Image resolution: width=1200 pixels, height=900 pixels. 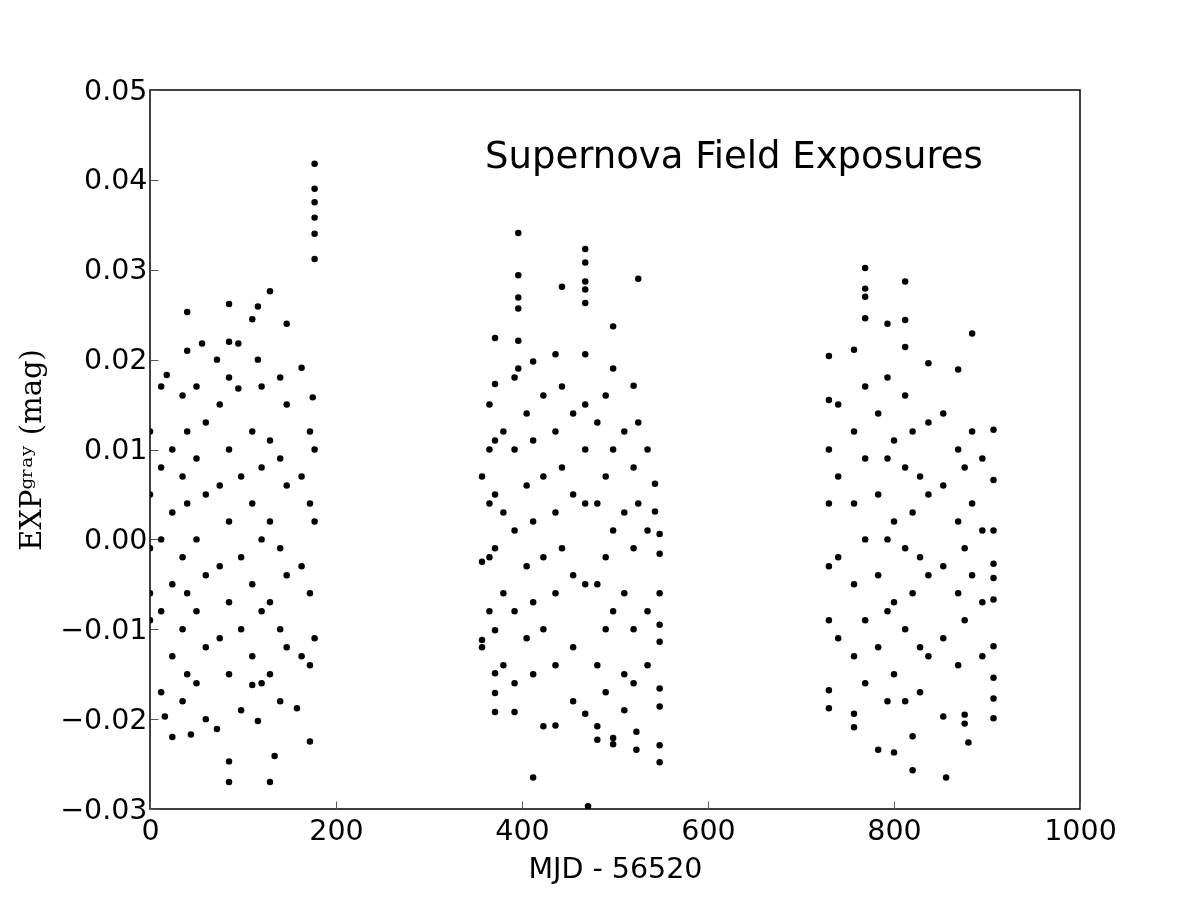 I want to click on y-tick-label: −0.02, so click(x=104, y=719).